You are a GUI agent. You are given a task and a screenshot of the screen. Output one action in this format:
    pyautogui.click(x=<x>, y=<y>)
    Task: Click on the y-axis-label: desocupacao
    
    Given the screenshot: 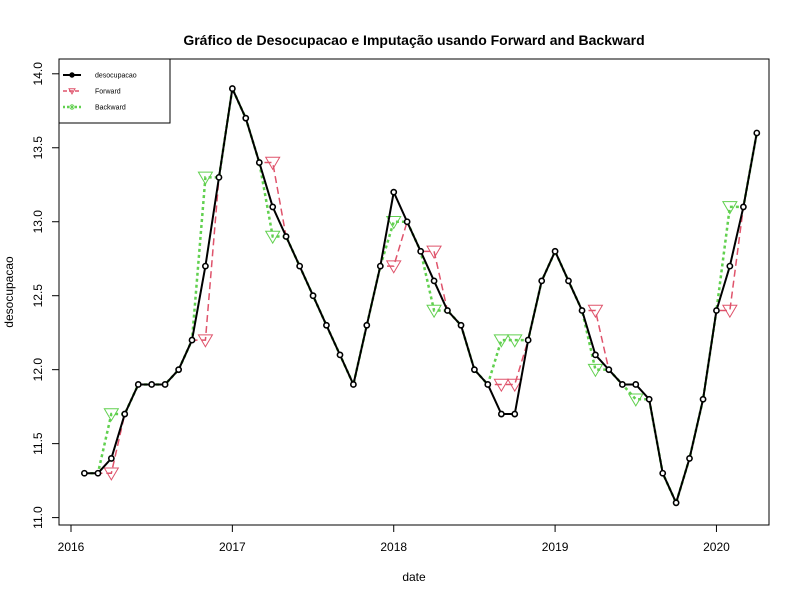 What is the action you would take?
    pyautogui.click(x=9, y=292)
    